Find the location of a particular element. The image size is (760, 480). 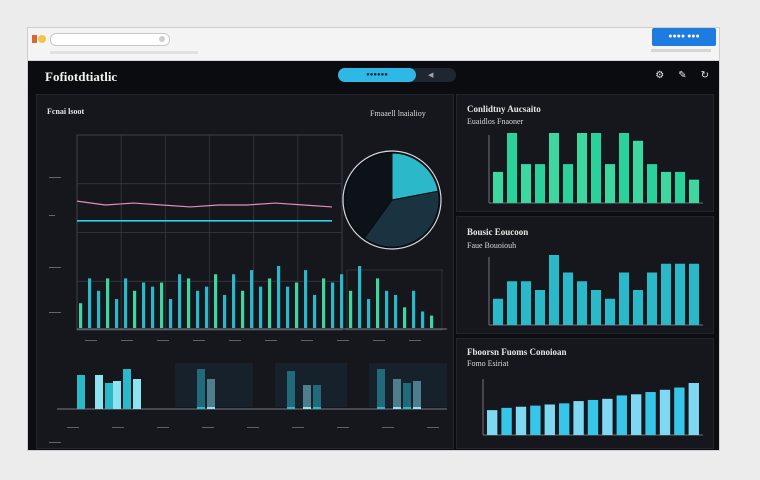

main-chart-legend-label: Fmaaell lnaialioy is located at coordinates (398, 113).